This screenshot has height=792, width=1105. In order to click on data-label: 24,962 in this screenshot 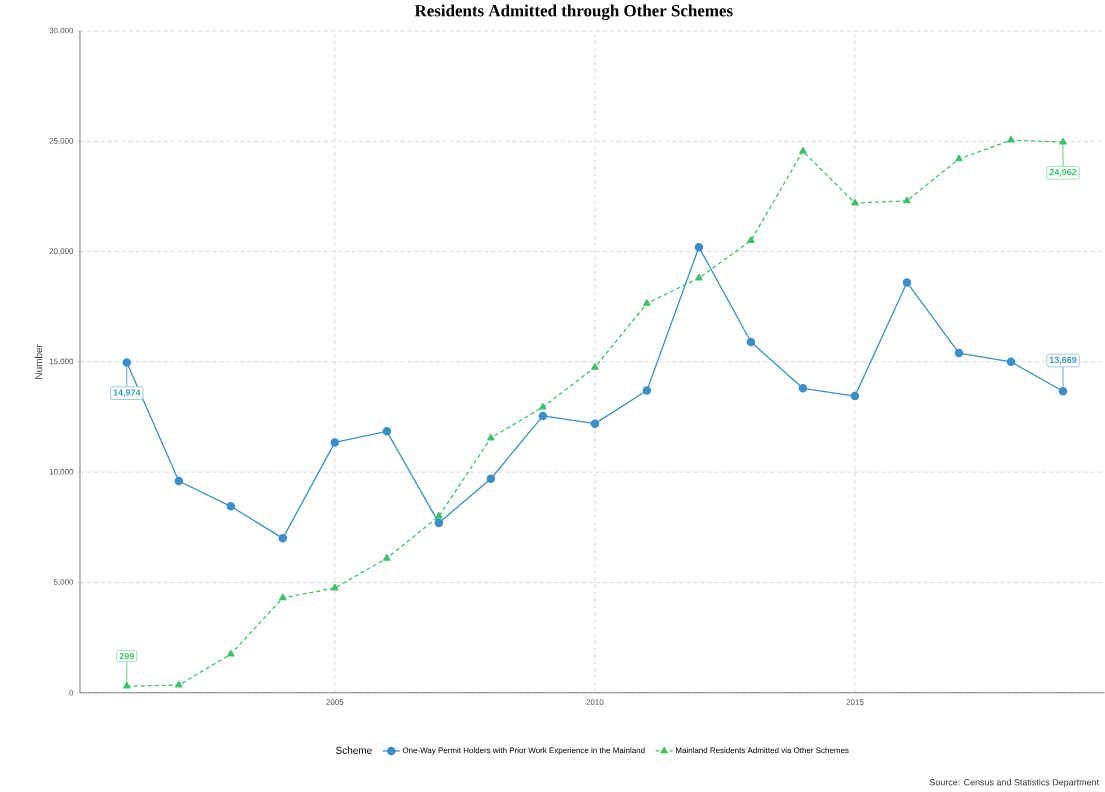, I will do `click(1063, 173)`.